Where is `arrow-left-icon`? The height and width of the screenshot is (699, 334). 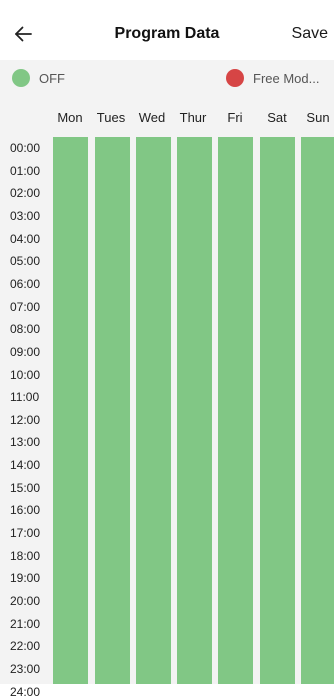
arrow-left-icon is located at coordinates (23, 34).